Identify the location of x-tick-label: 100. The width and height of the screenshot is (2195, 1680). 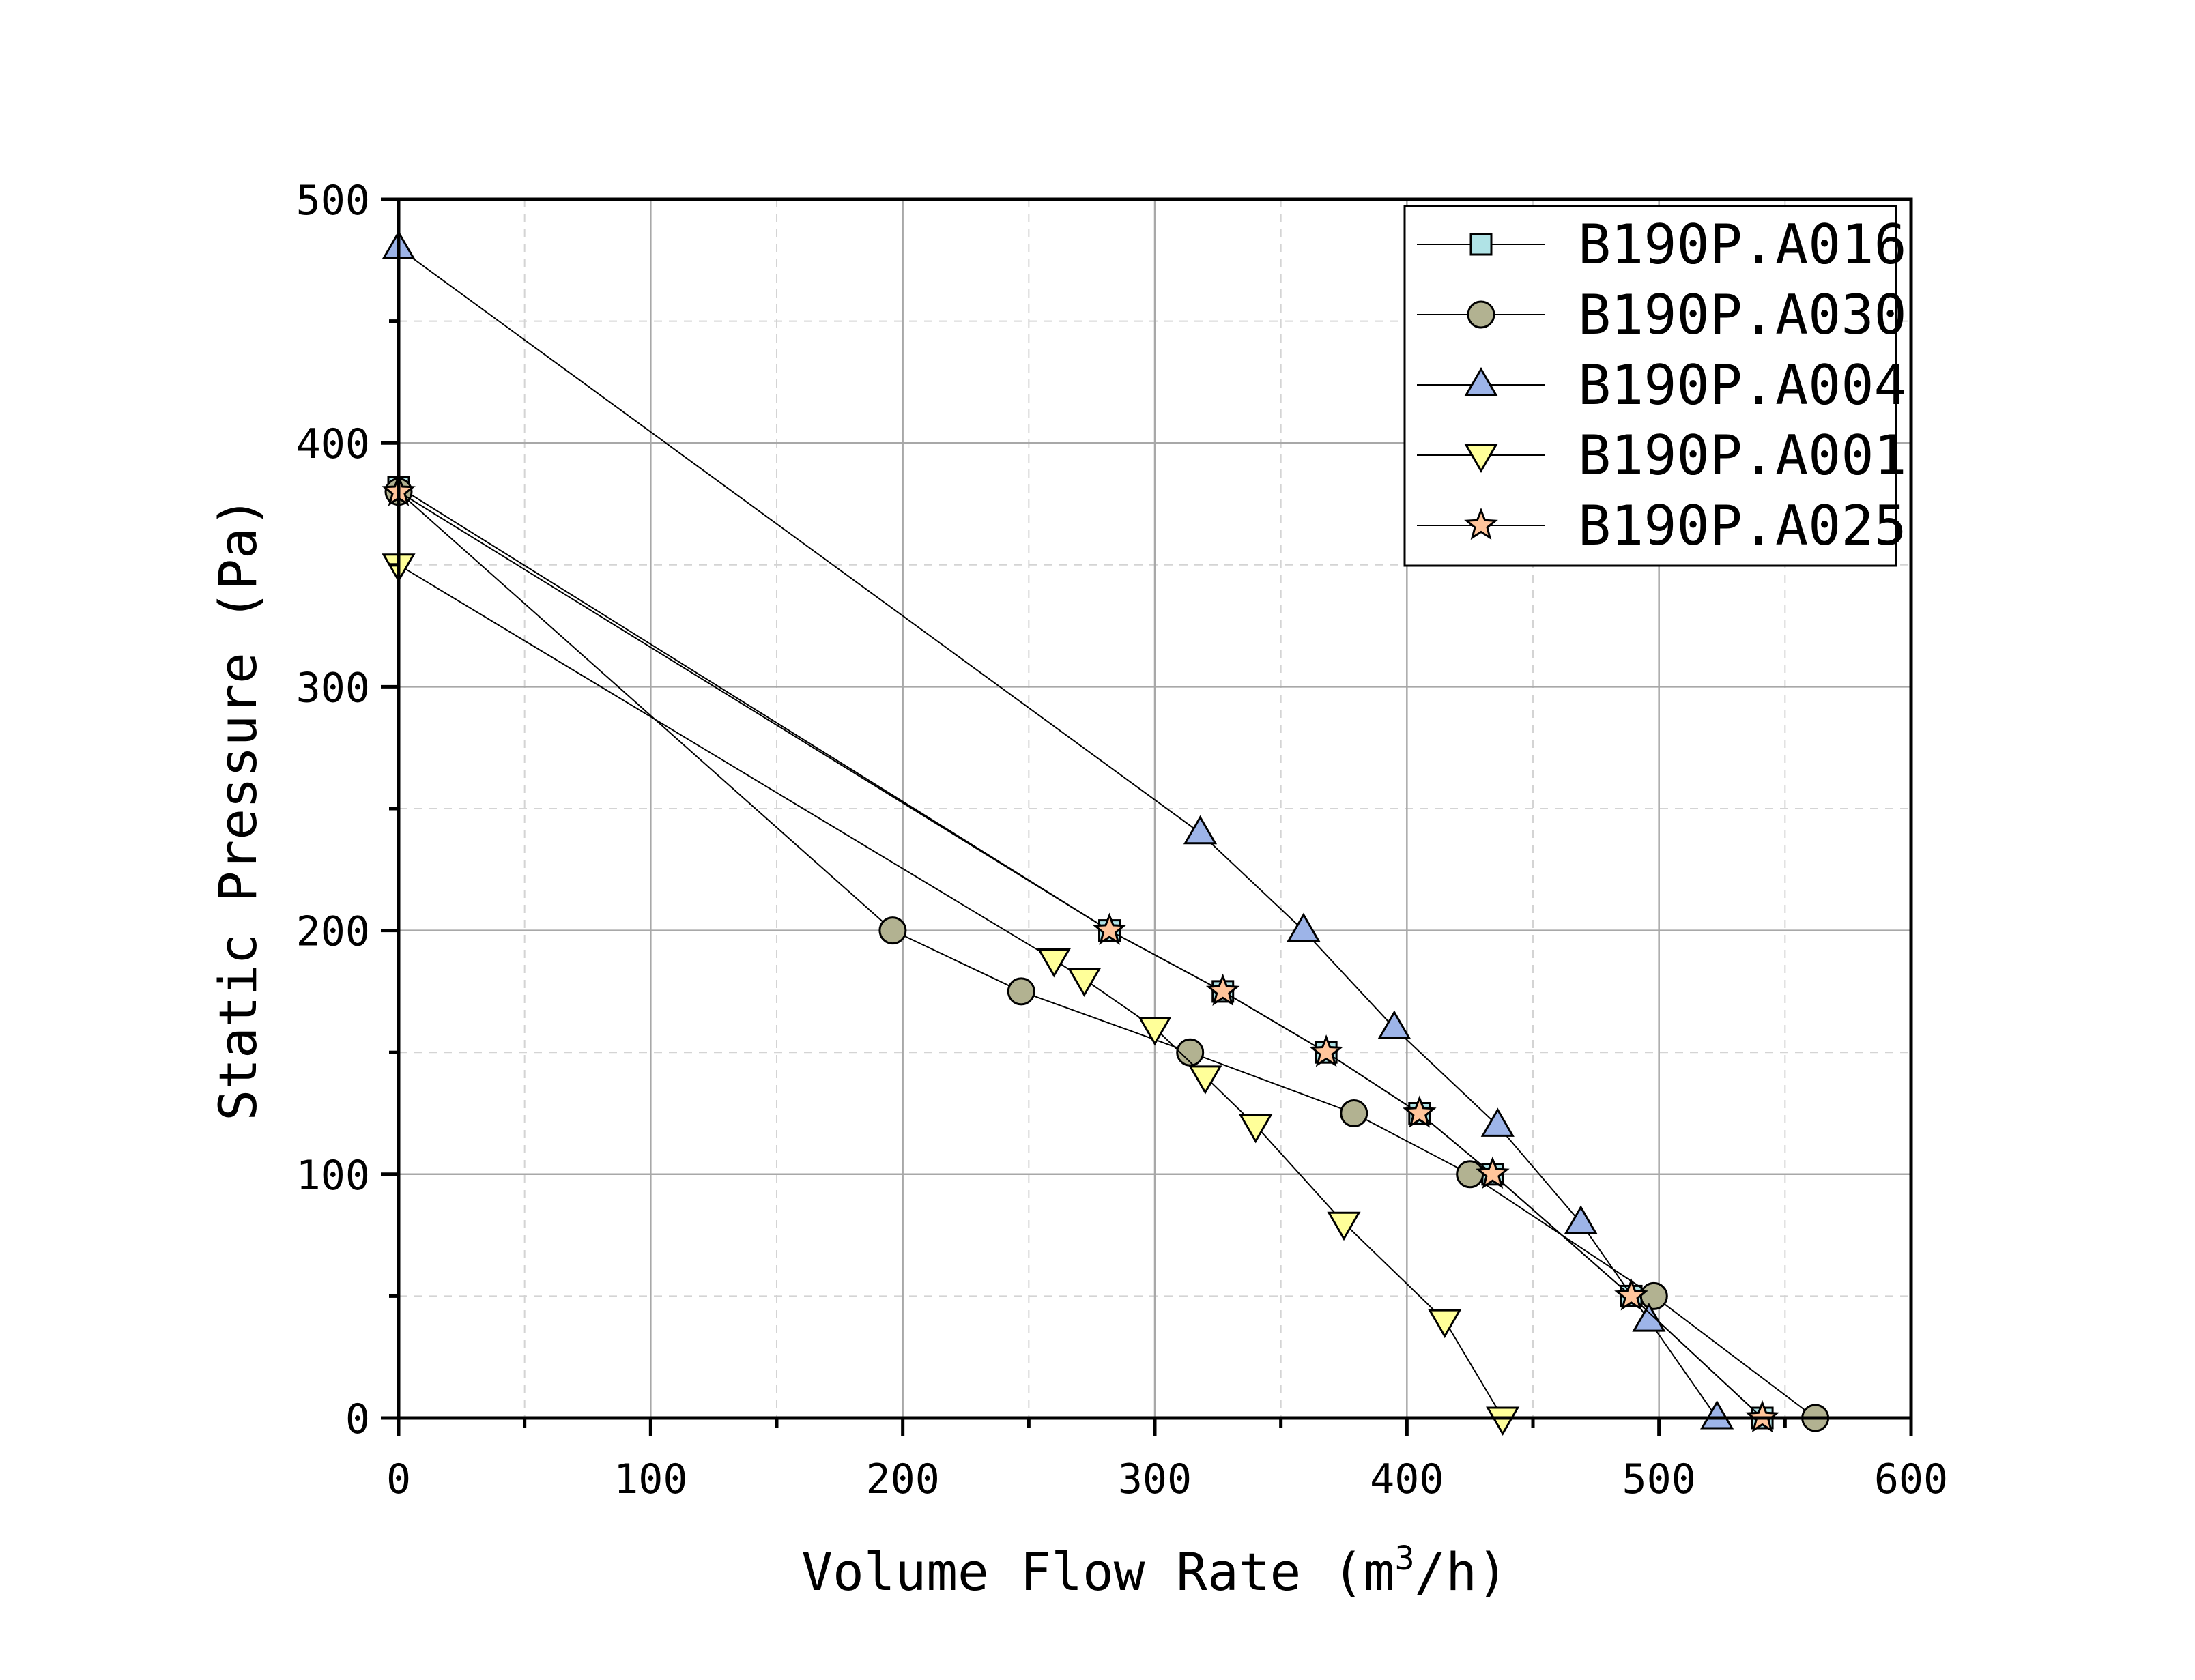
(650, 1479).